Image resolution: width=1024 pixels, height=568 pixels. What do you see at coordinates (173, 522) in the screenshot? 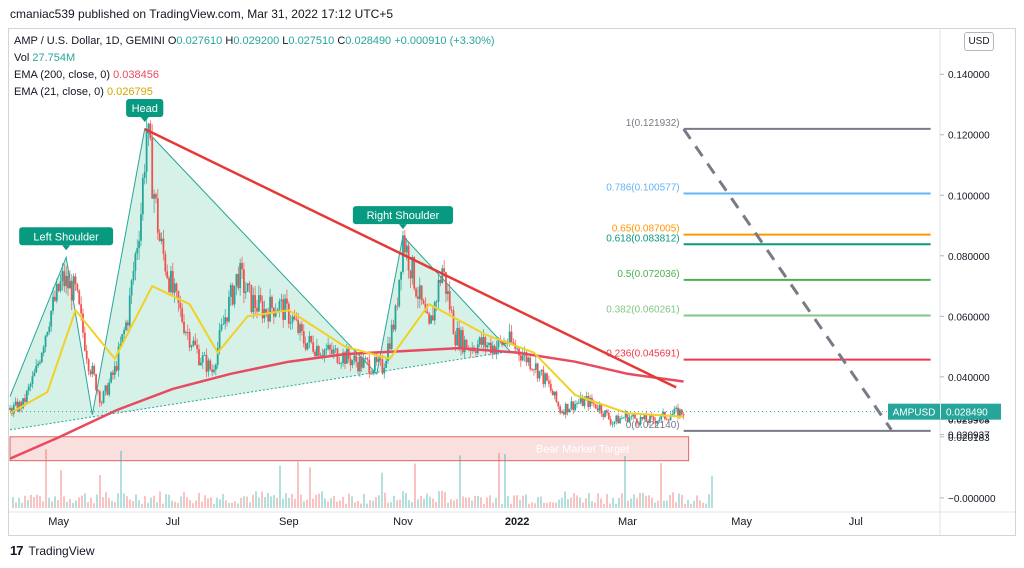
I see `x-tick-label: Jul` at bounding box center [173, 522].